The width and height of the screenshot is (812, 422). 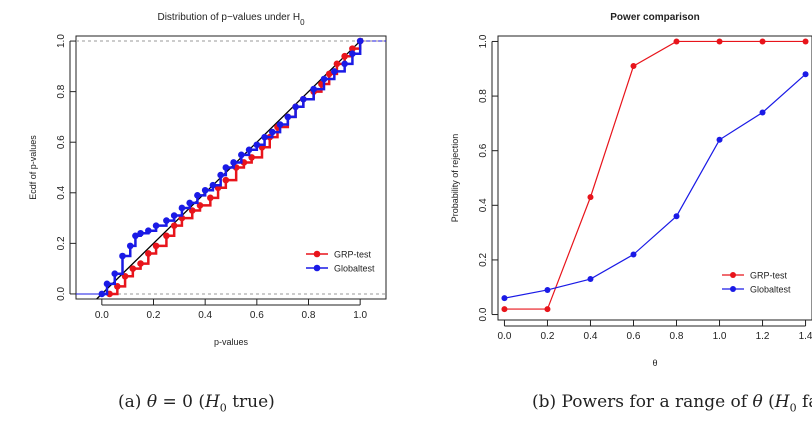 What do you see at coordinates (677, 336) in the screenshot?
I see `power-x-tick-label: 0.8` at bounding box center [677, 336].